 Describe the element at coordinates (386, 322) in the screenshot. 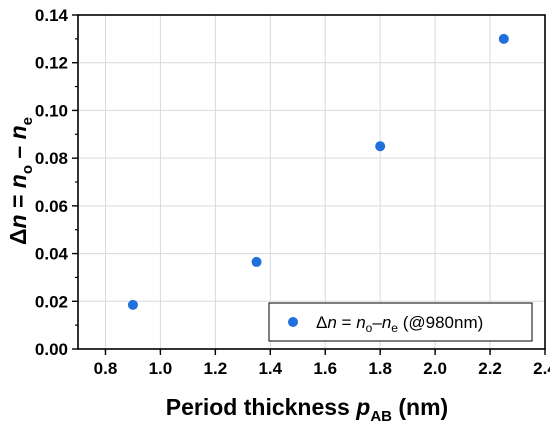

I see `legend-n3: n` at that location.